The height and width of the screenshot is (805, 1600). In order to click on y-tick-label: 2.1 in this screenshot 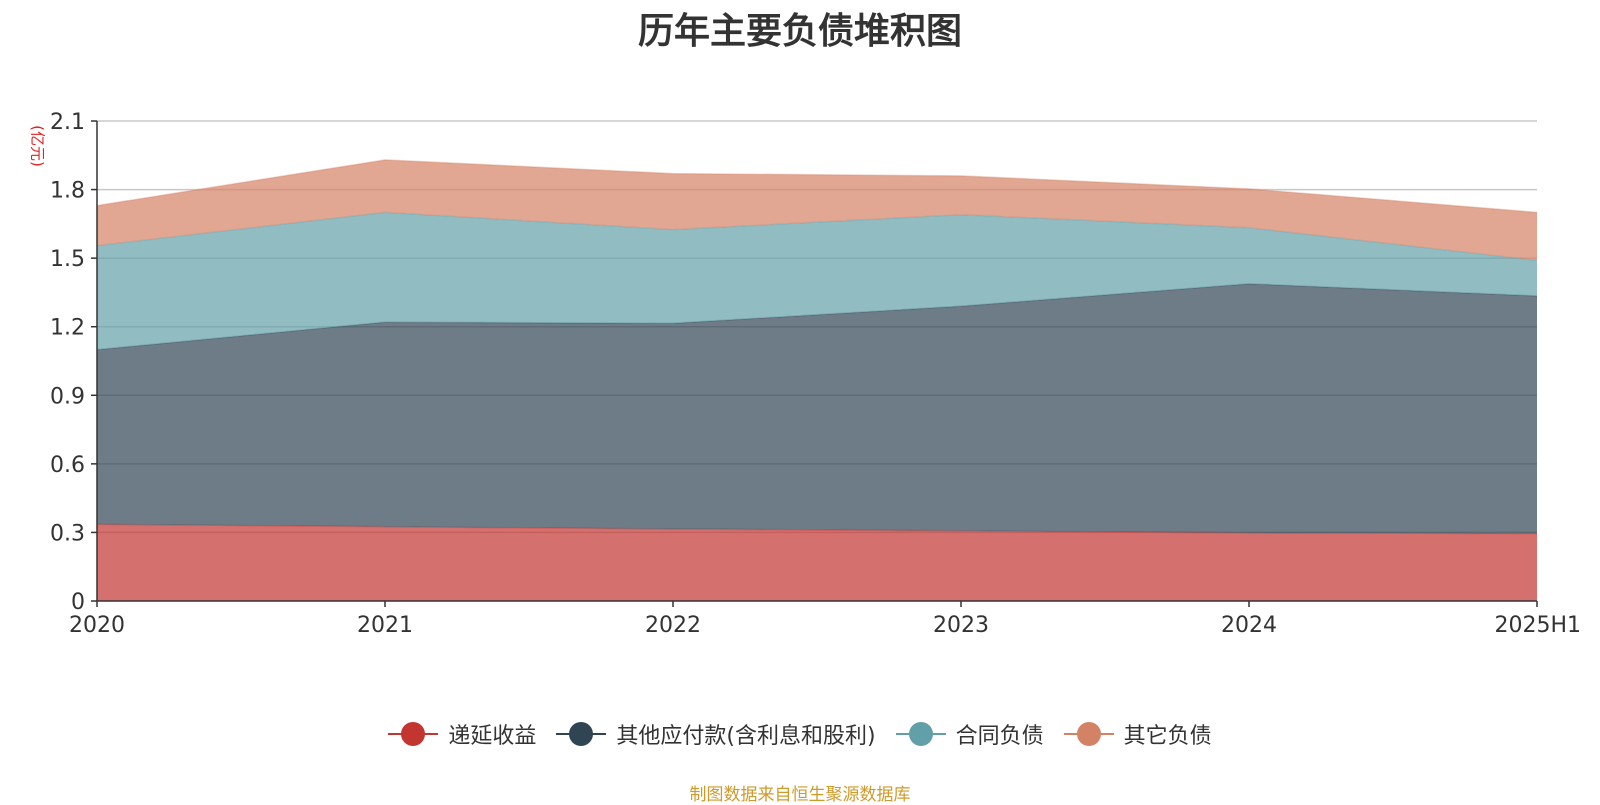, I will do `click(67, 122)`.